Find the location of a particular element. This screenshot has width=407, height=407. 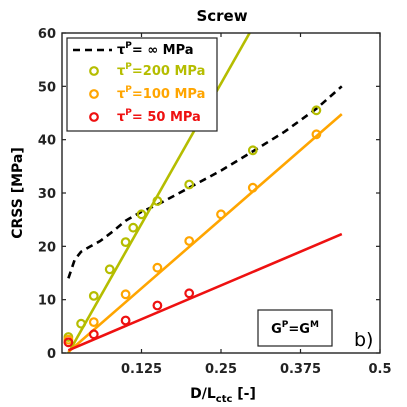

legend-entry-1: τP=200 MPa is located at coordinates (161, 70).